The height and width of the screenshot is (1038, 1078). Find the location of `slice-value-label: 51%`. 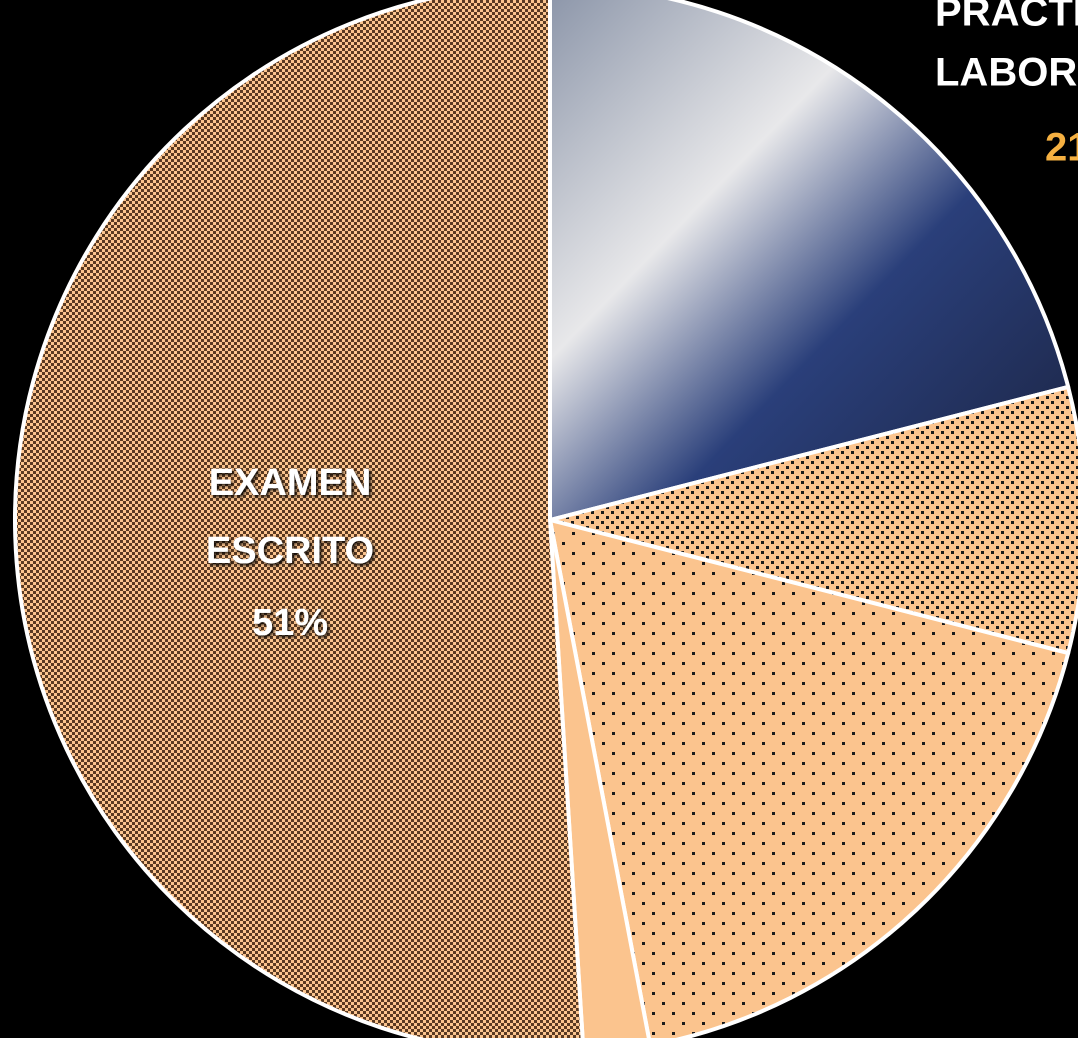

slice-value-label: 51% is located at coordinates (290, 623).